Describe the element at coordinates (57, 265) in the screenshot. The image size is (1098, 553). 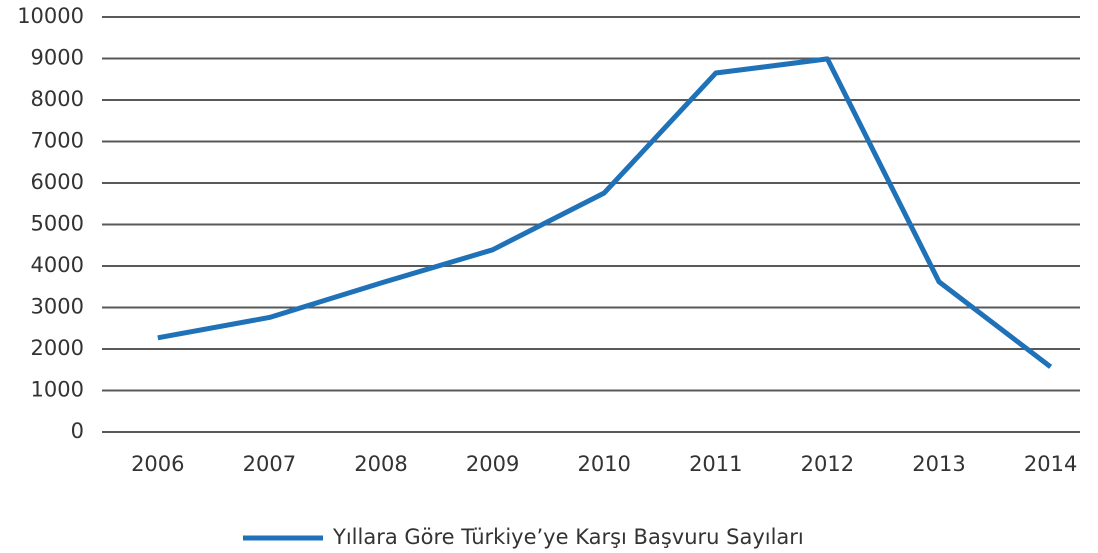
I see `y-tick-label: 4000` at that location.